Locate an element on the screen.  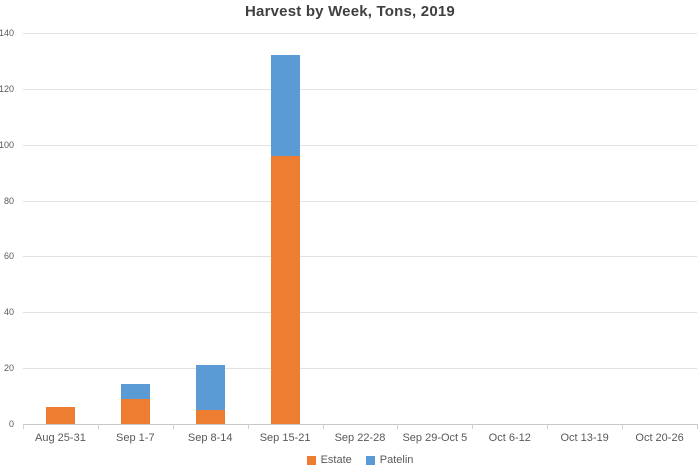
y-axis-tick-label: 140 is located at coordinates (7, 33).